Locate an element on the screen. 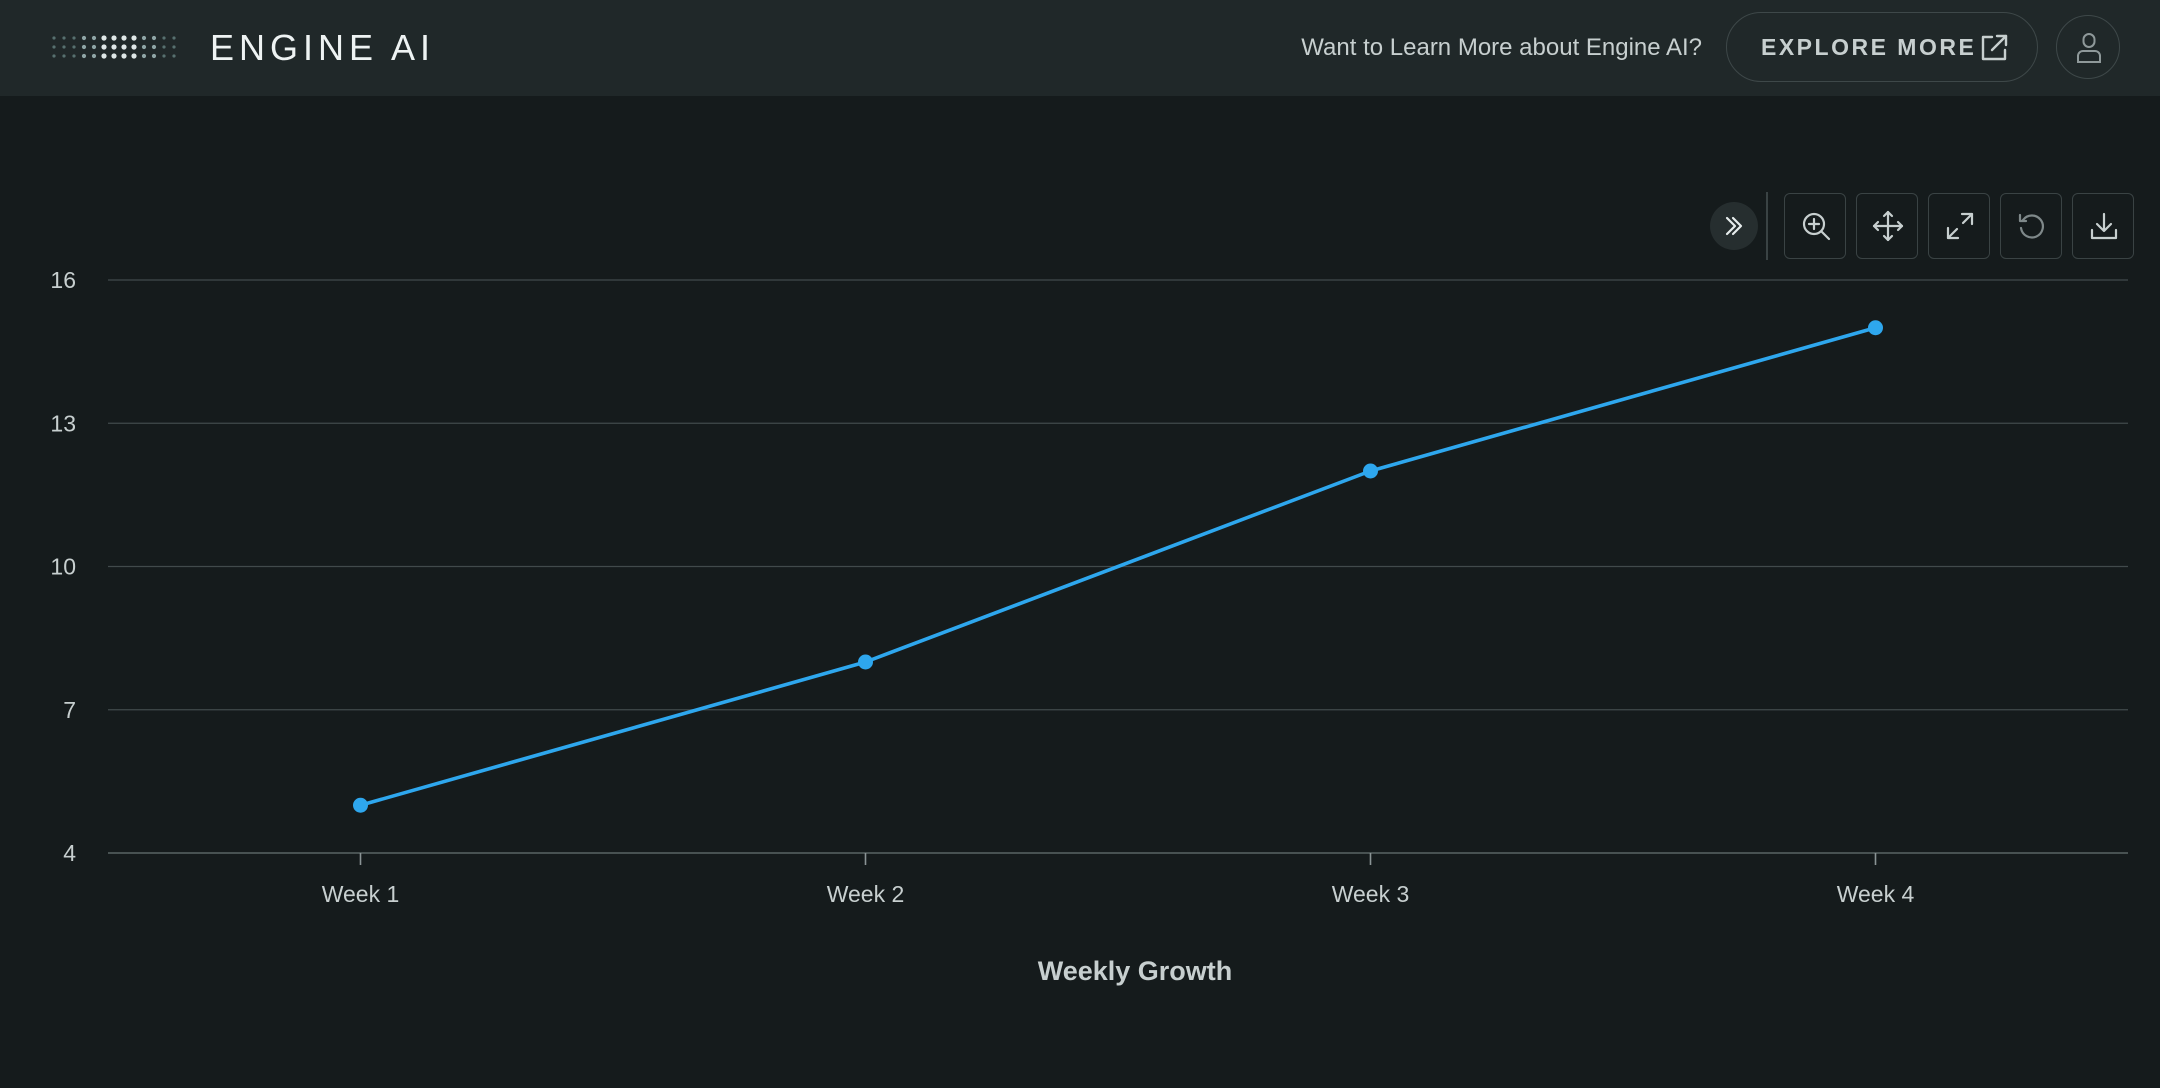 The image size is (2160, 1088). pan-button is located at coordinates (1887, 226).